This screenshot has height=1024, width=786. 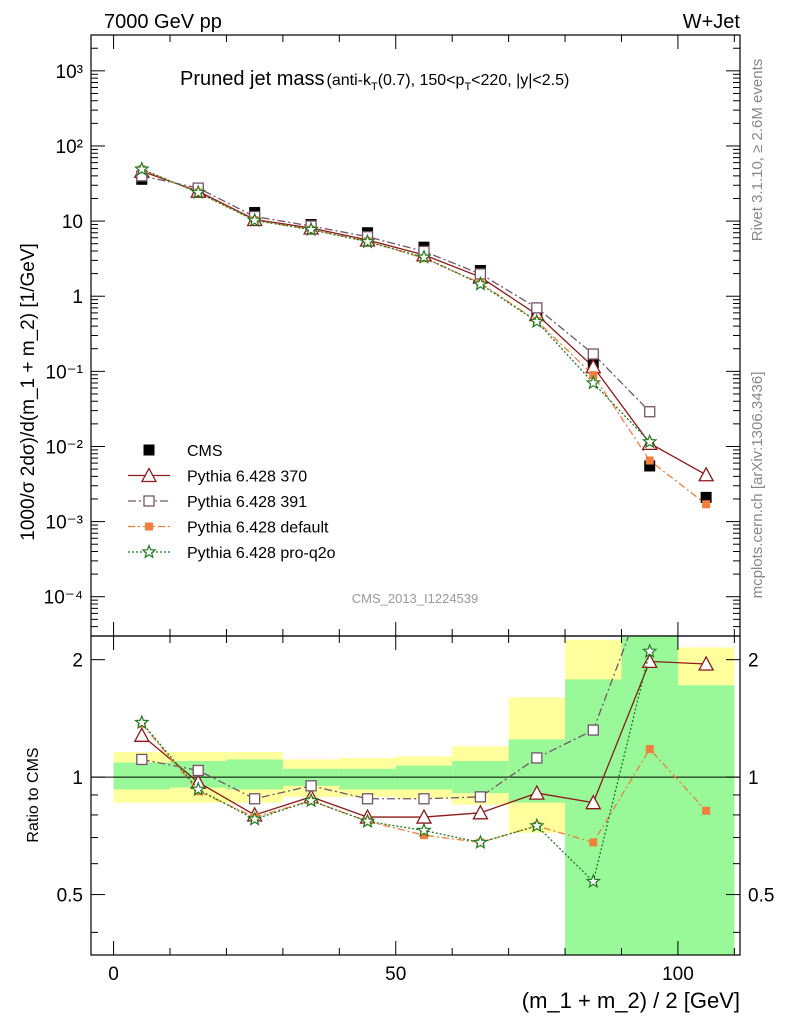 What do you see at coordinates (69, 72) in the screenshot?
I see `y-tick-label: 10³` at bounding box center [69, 72].